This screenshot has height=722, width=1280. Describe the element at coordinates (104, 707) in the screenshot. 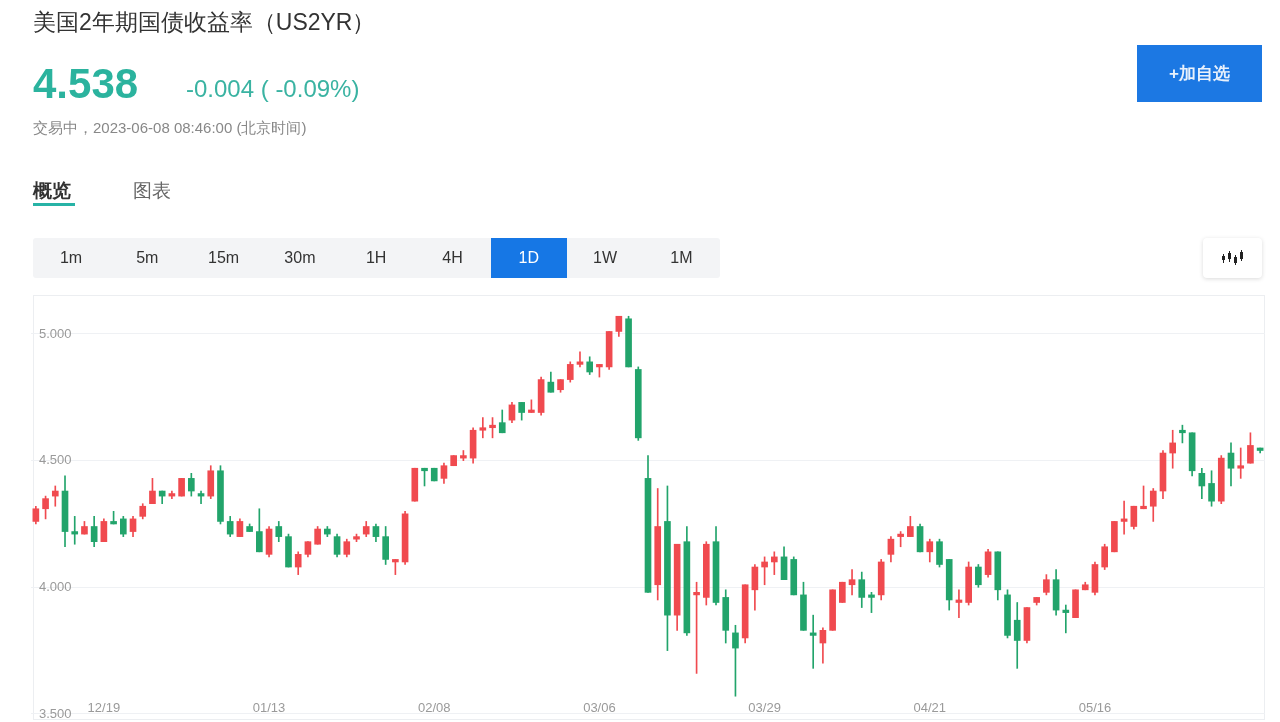

I see `x-tick-label: 12/19` at that location.